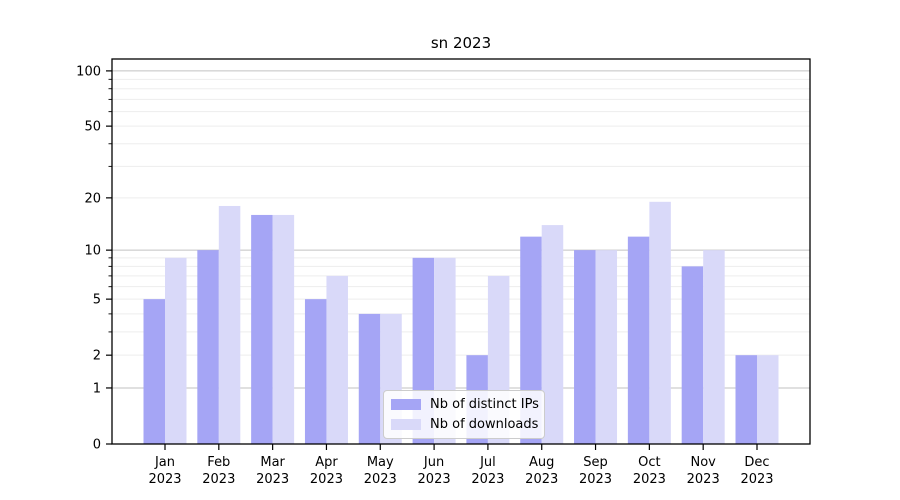 The height and width of the screenshot is (500, 900). What do you see at coordinates (692, 355) in the screenshot?
I see `bar-distinct-ips-nov` at bounding box center [692, 355].